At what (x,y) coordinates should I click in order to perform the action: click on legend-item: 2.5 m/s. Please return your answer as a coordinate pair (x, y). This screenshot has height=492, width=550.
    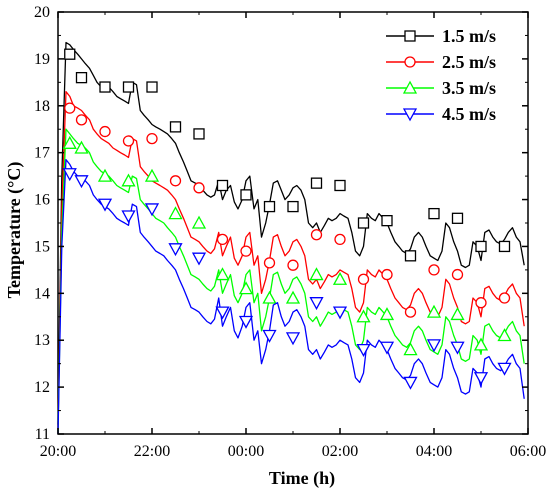
    Looking at the image, I should click on (441, 62).